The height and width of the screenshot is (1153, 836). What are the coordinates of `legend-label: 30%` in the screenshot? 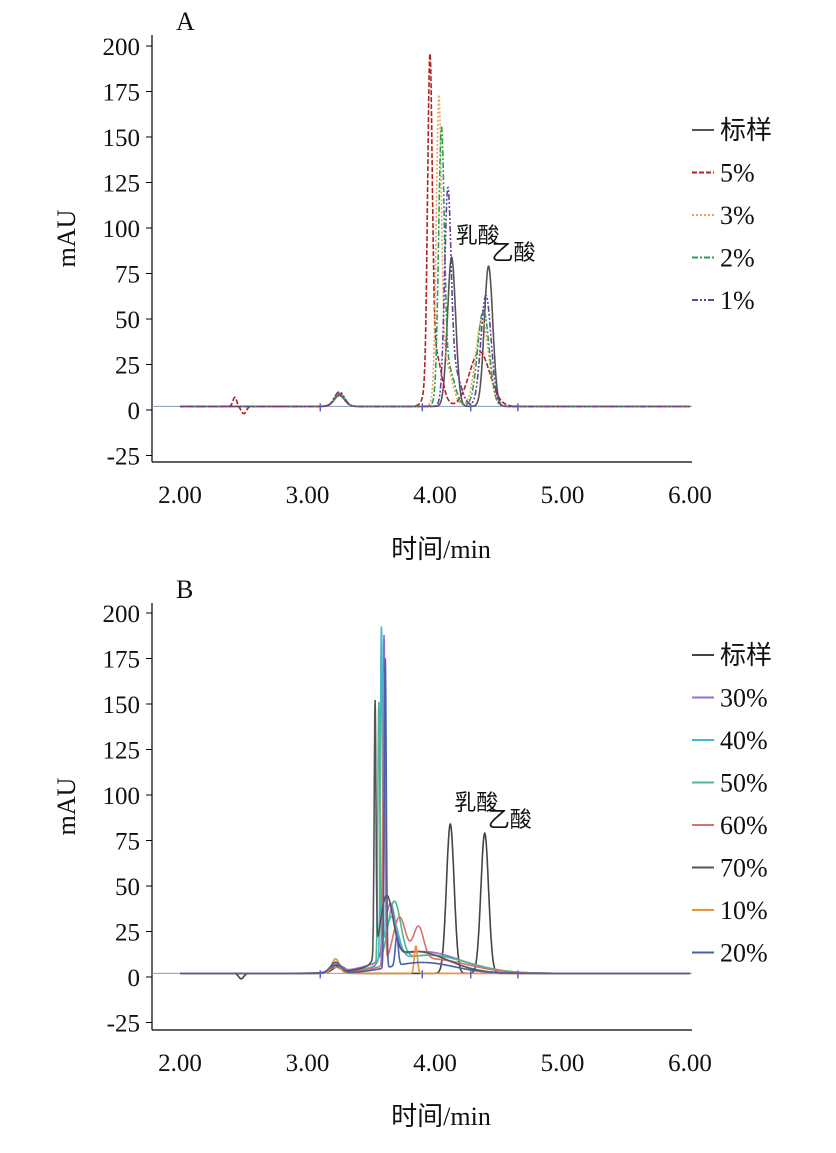 It's located at (744, 698).